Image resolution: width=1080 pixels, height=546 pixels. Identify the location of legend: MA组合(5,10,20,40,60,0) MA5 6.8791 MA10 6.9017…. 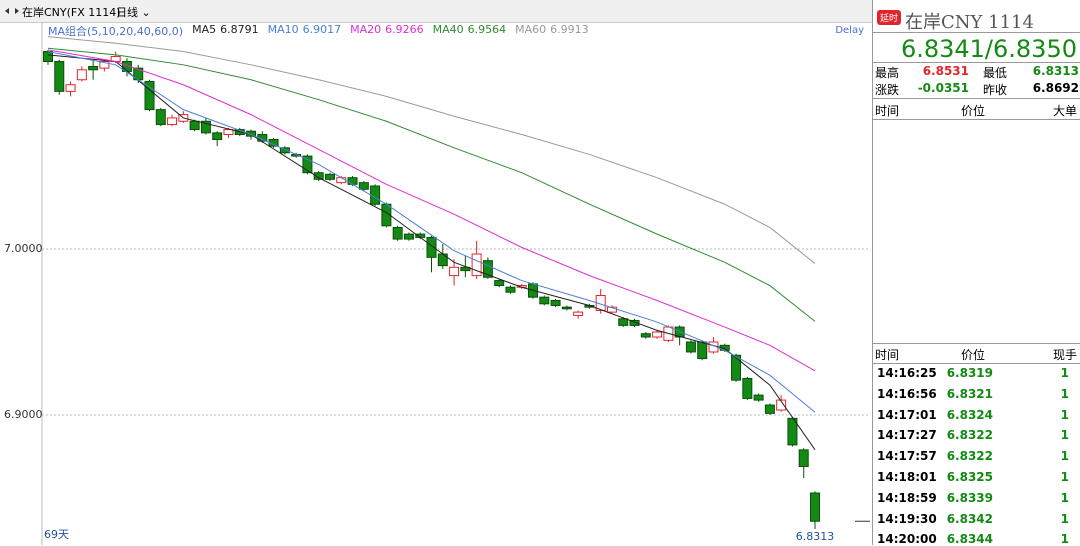
(318, 31).